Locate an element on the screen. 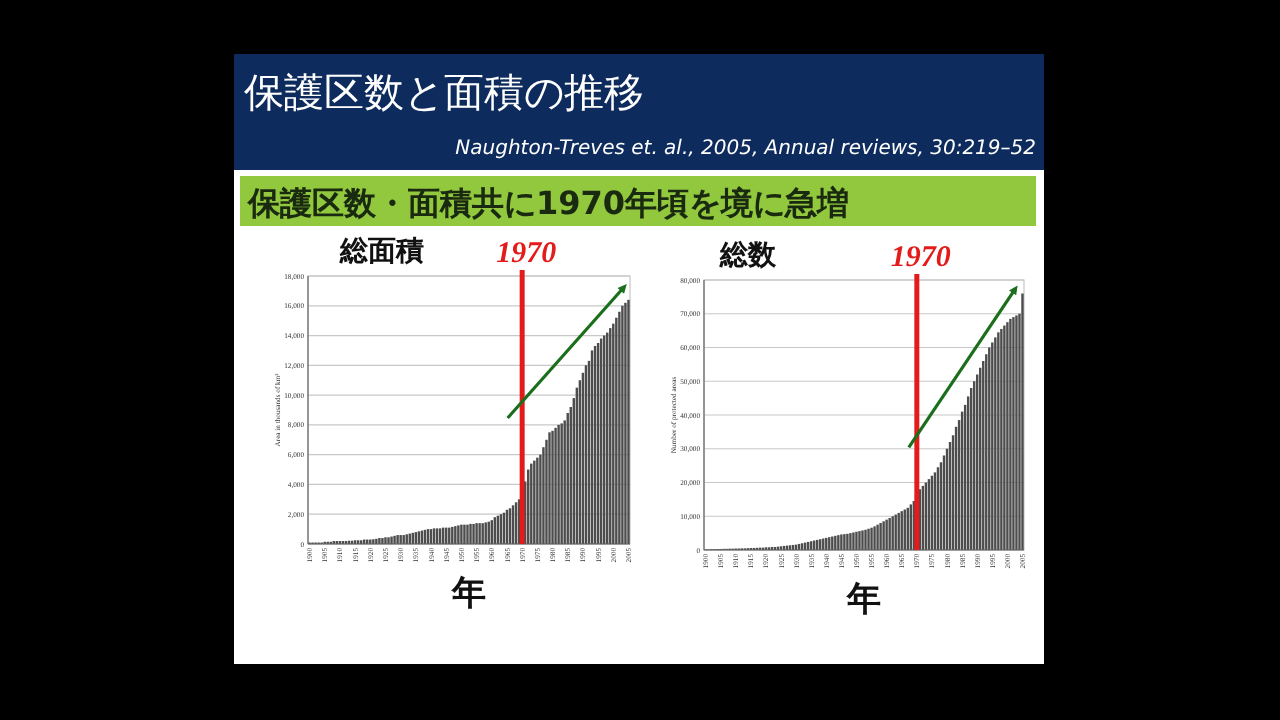 The width and height of the screenshot is (1280, 720). chart-title: 総数 is located at coordinates (748, 256).